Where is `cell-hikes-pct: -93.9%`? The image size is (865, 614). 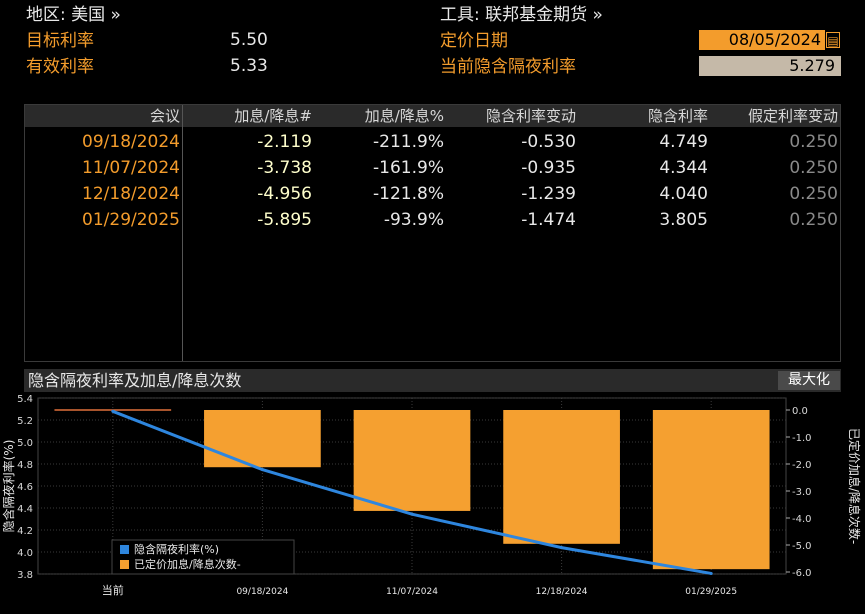 cell-hikes-pct: -93.9% is located at coordinates (413, 220).